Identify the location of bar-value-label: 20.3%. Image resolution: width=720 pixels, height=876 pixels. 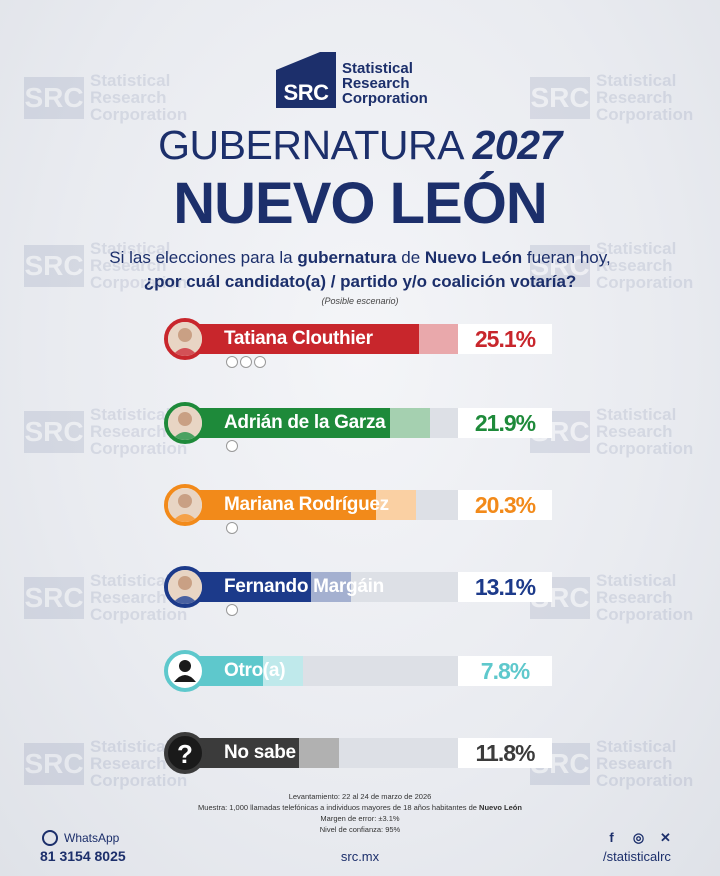
(505, 505).